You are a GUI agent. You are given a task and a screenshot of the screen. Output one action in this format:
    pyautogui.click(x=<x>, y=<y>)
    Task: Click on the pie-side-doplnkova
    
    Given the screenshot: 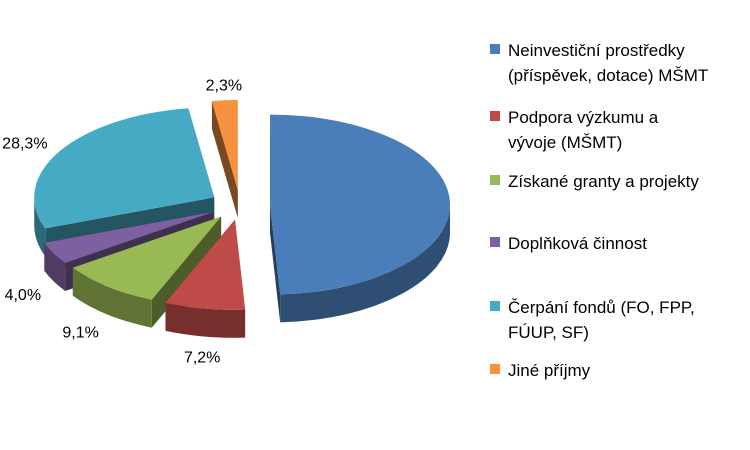 What is the action you would take?
    pyautogui.click(x=55, y=266)
    